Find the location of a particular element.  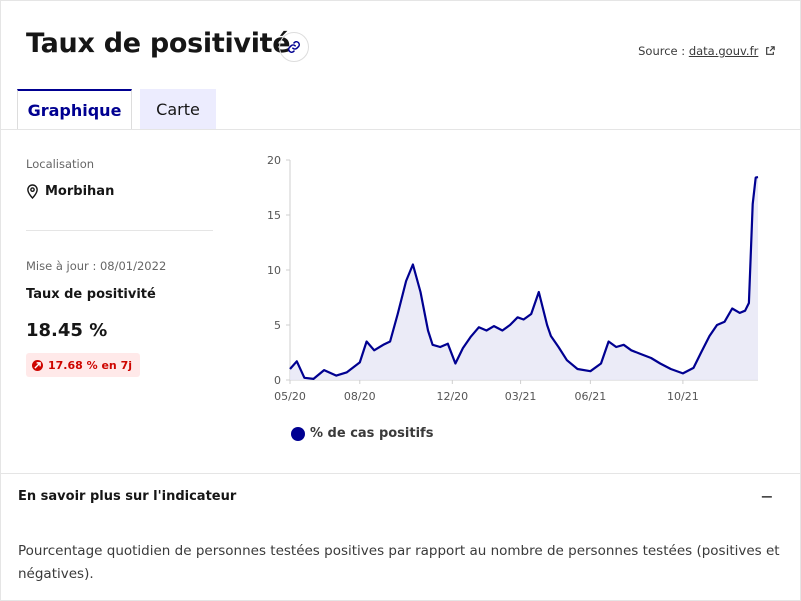

y-tick-label: 10 is located at coordinates (274, 270).